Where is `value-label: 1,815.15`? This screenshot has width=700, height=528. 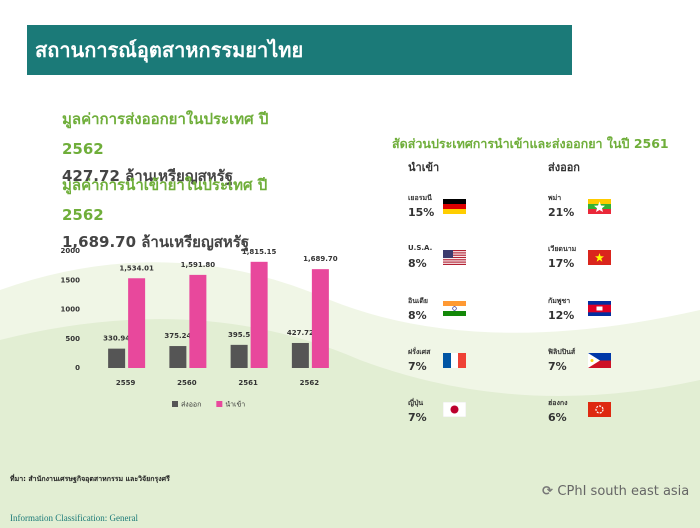
value-label: 1,815.15 is located at coordinates (259, 252).